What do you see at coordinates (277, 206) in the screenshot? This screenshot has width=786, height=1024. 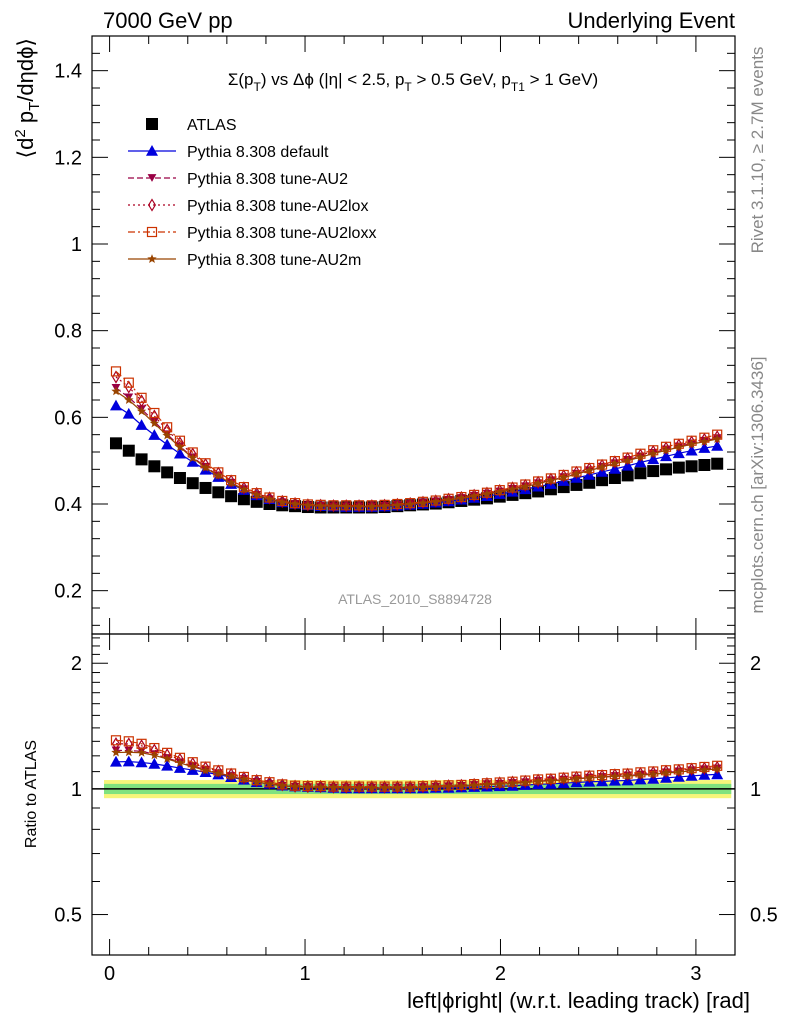 I see `legend-label: Pythia 8.308 tune-AU2lox` at bounding box center [277, 206].